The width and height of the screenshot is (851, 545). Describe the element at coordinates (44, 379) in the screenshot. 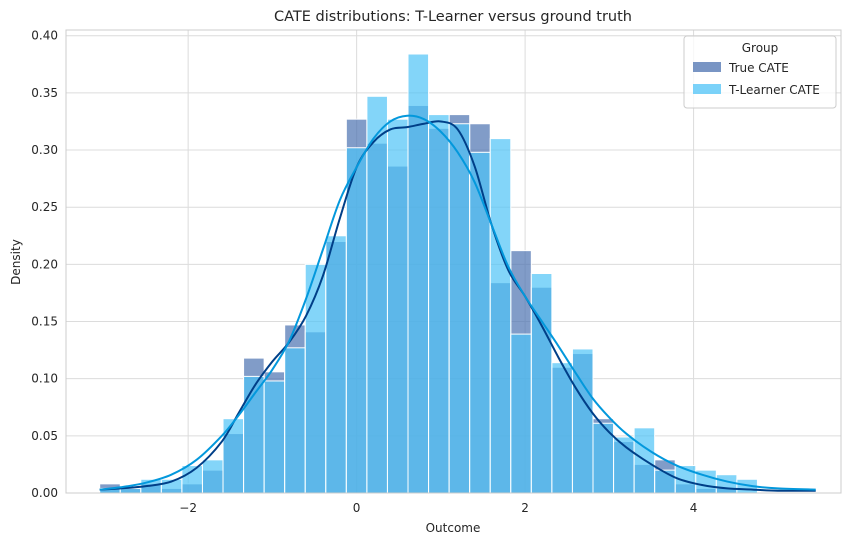

I see `y-tick-label: 0.10` at that location.